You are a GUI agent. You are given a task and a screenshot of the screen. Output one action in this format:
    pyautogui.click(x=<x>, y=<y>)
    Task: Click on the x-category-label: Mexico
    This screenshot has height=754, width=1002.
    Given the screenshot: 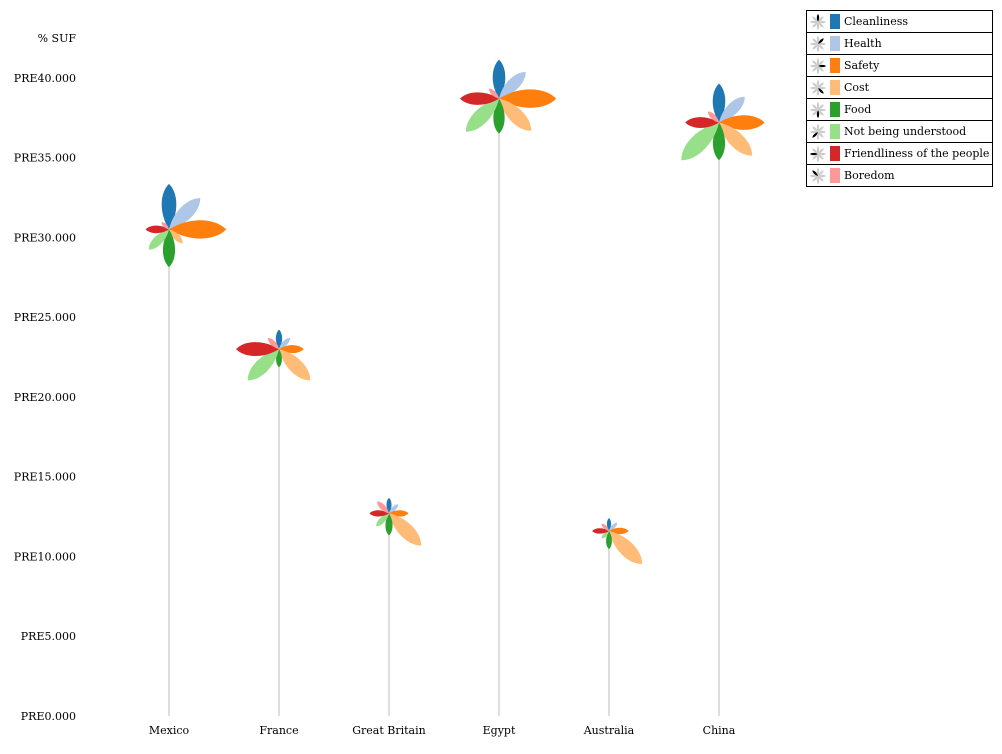 What is the action you would take?
    pyautogui.click(x=169, y=730)
    